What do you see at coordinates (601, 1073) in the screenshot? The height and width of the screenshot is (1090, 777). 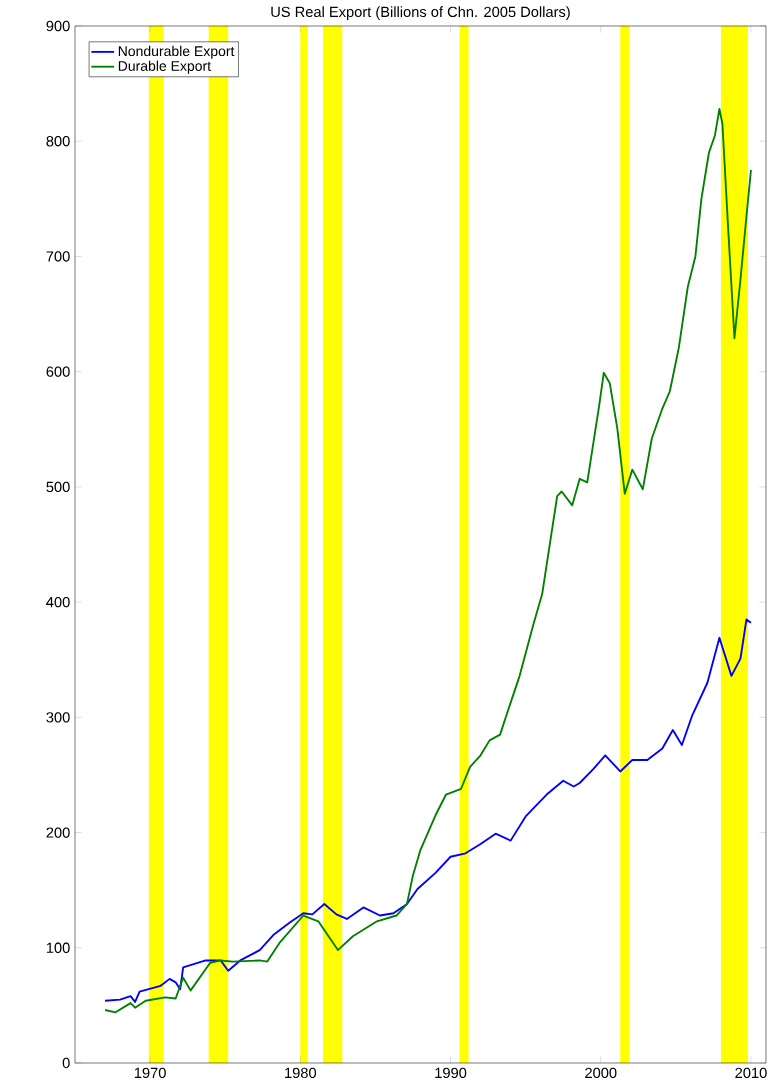 I see `x-tick-label: 2000` at bounding box center [601, 1073].